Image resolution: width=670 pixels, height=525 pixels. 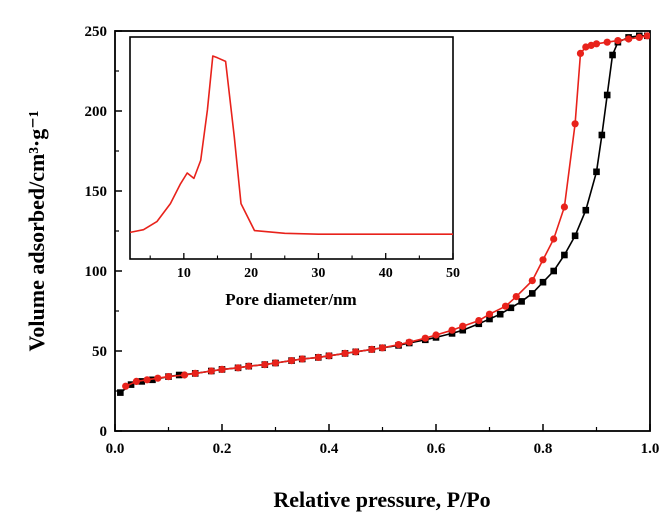 I want to click on y-axis-title: Volume adsorbed/cm³·g⁻¹, so click(x=36, y=231).